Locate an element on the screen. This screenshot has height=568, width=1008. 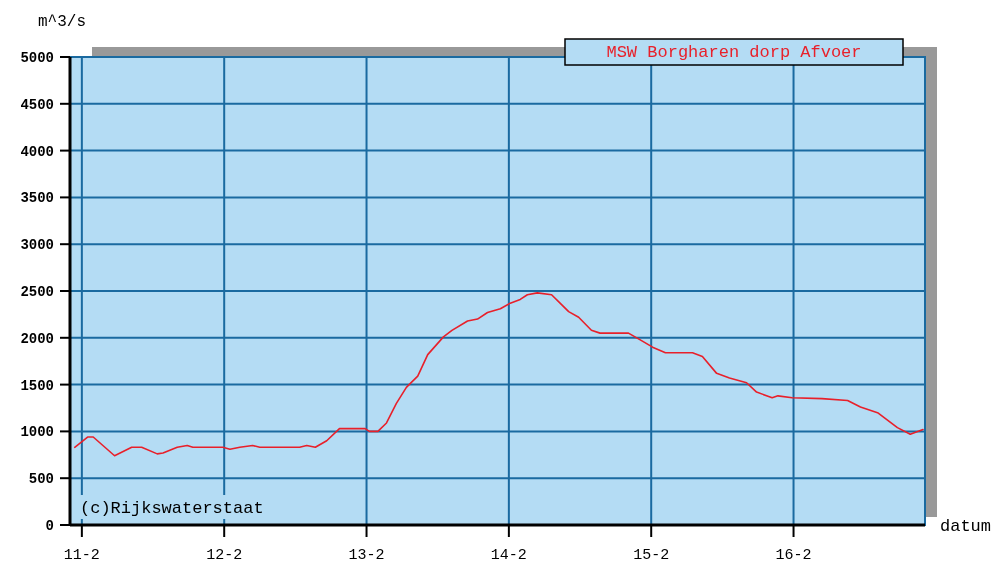
y-tick-label: 4000 is located at coordinates (37, 151).